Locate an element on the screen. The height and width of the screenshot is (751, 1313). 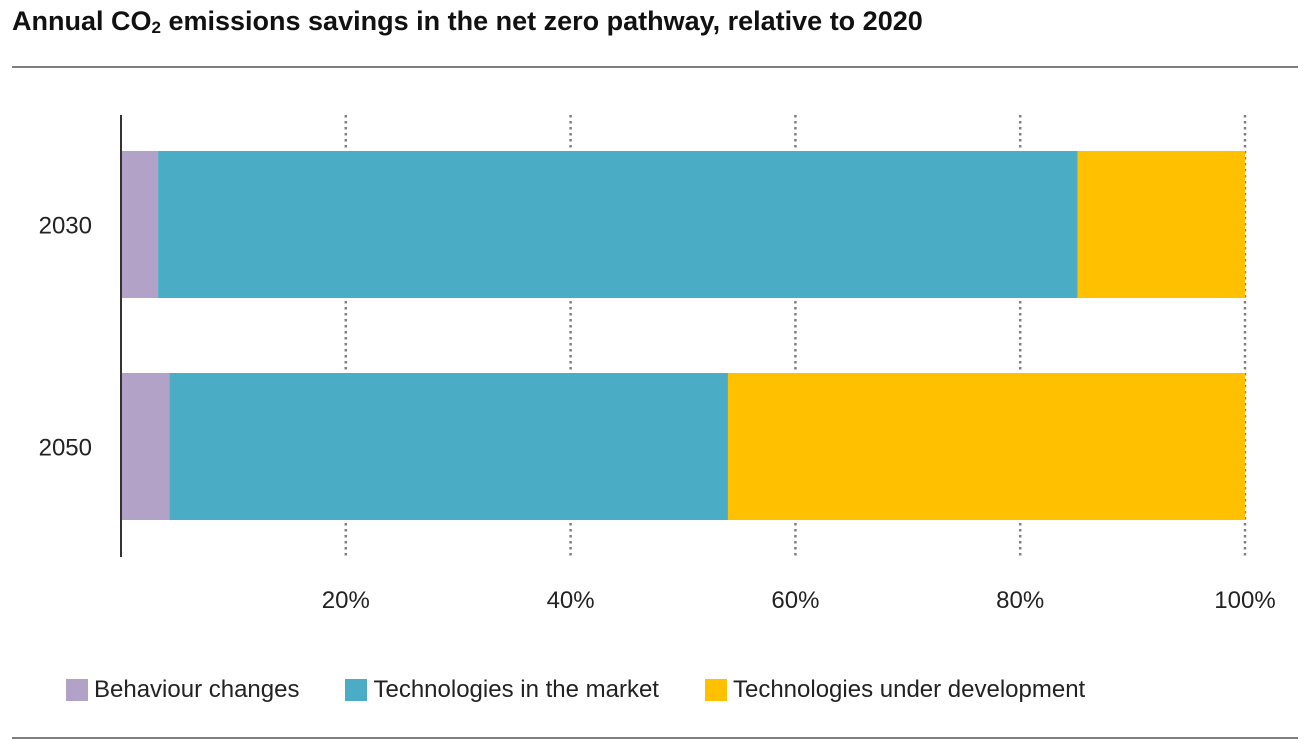
y-category-label: 2030 is located at coordinates (65, 226).